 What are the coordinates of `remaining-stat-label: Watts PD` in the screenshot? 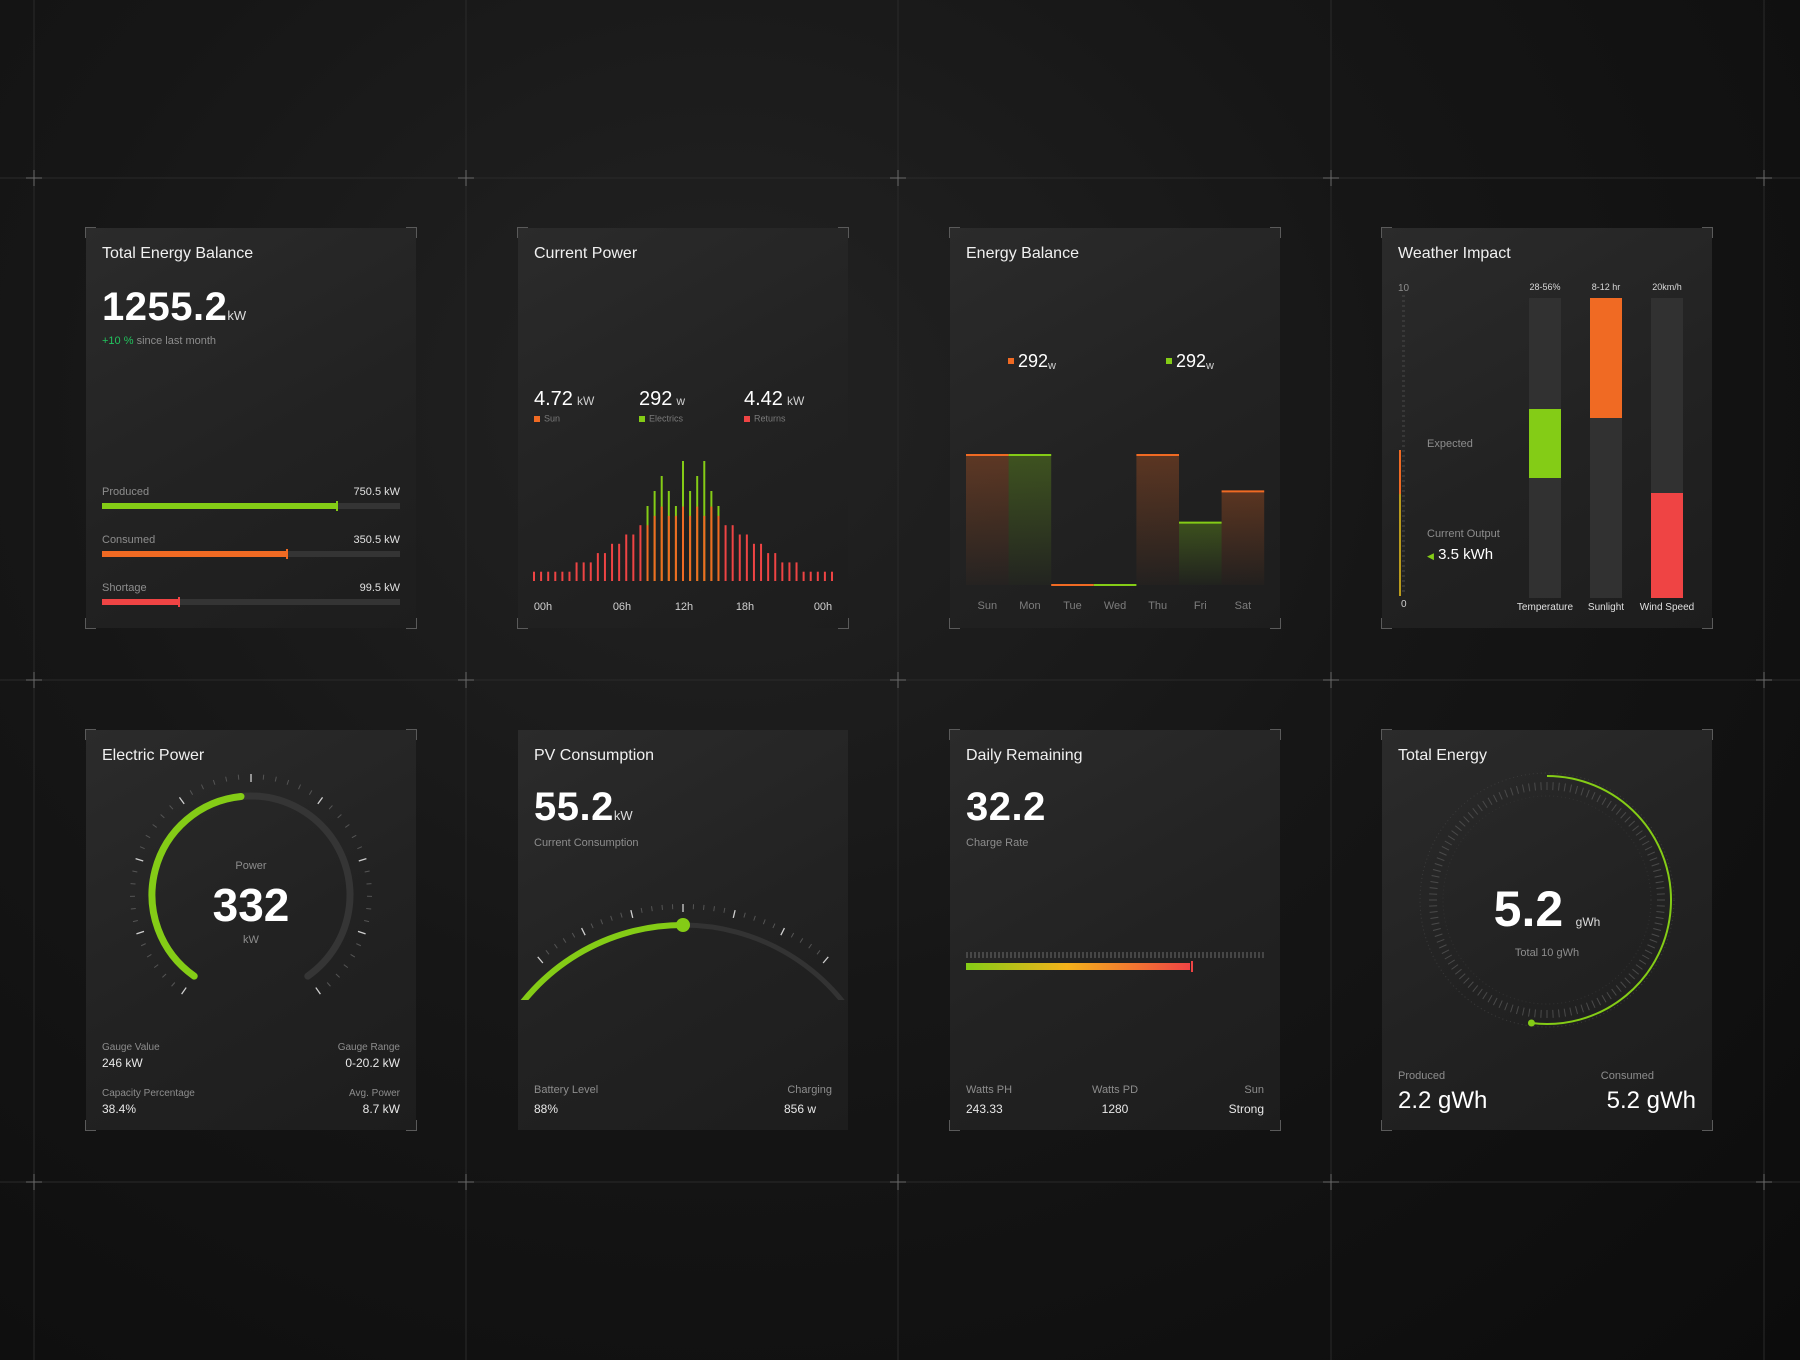 It's located at (1115, 1090).